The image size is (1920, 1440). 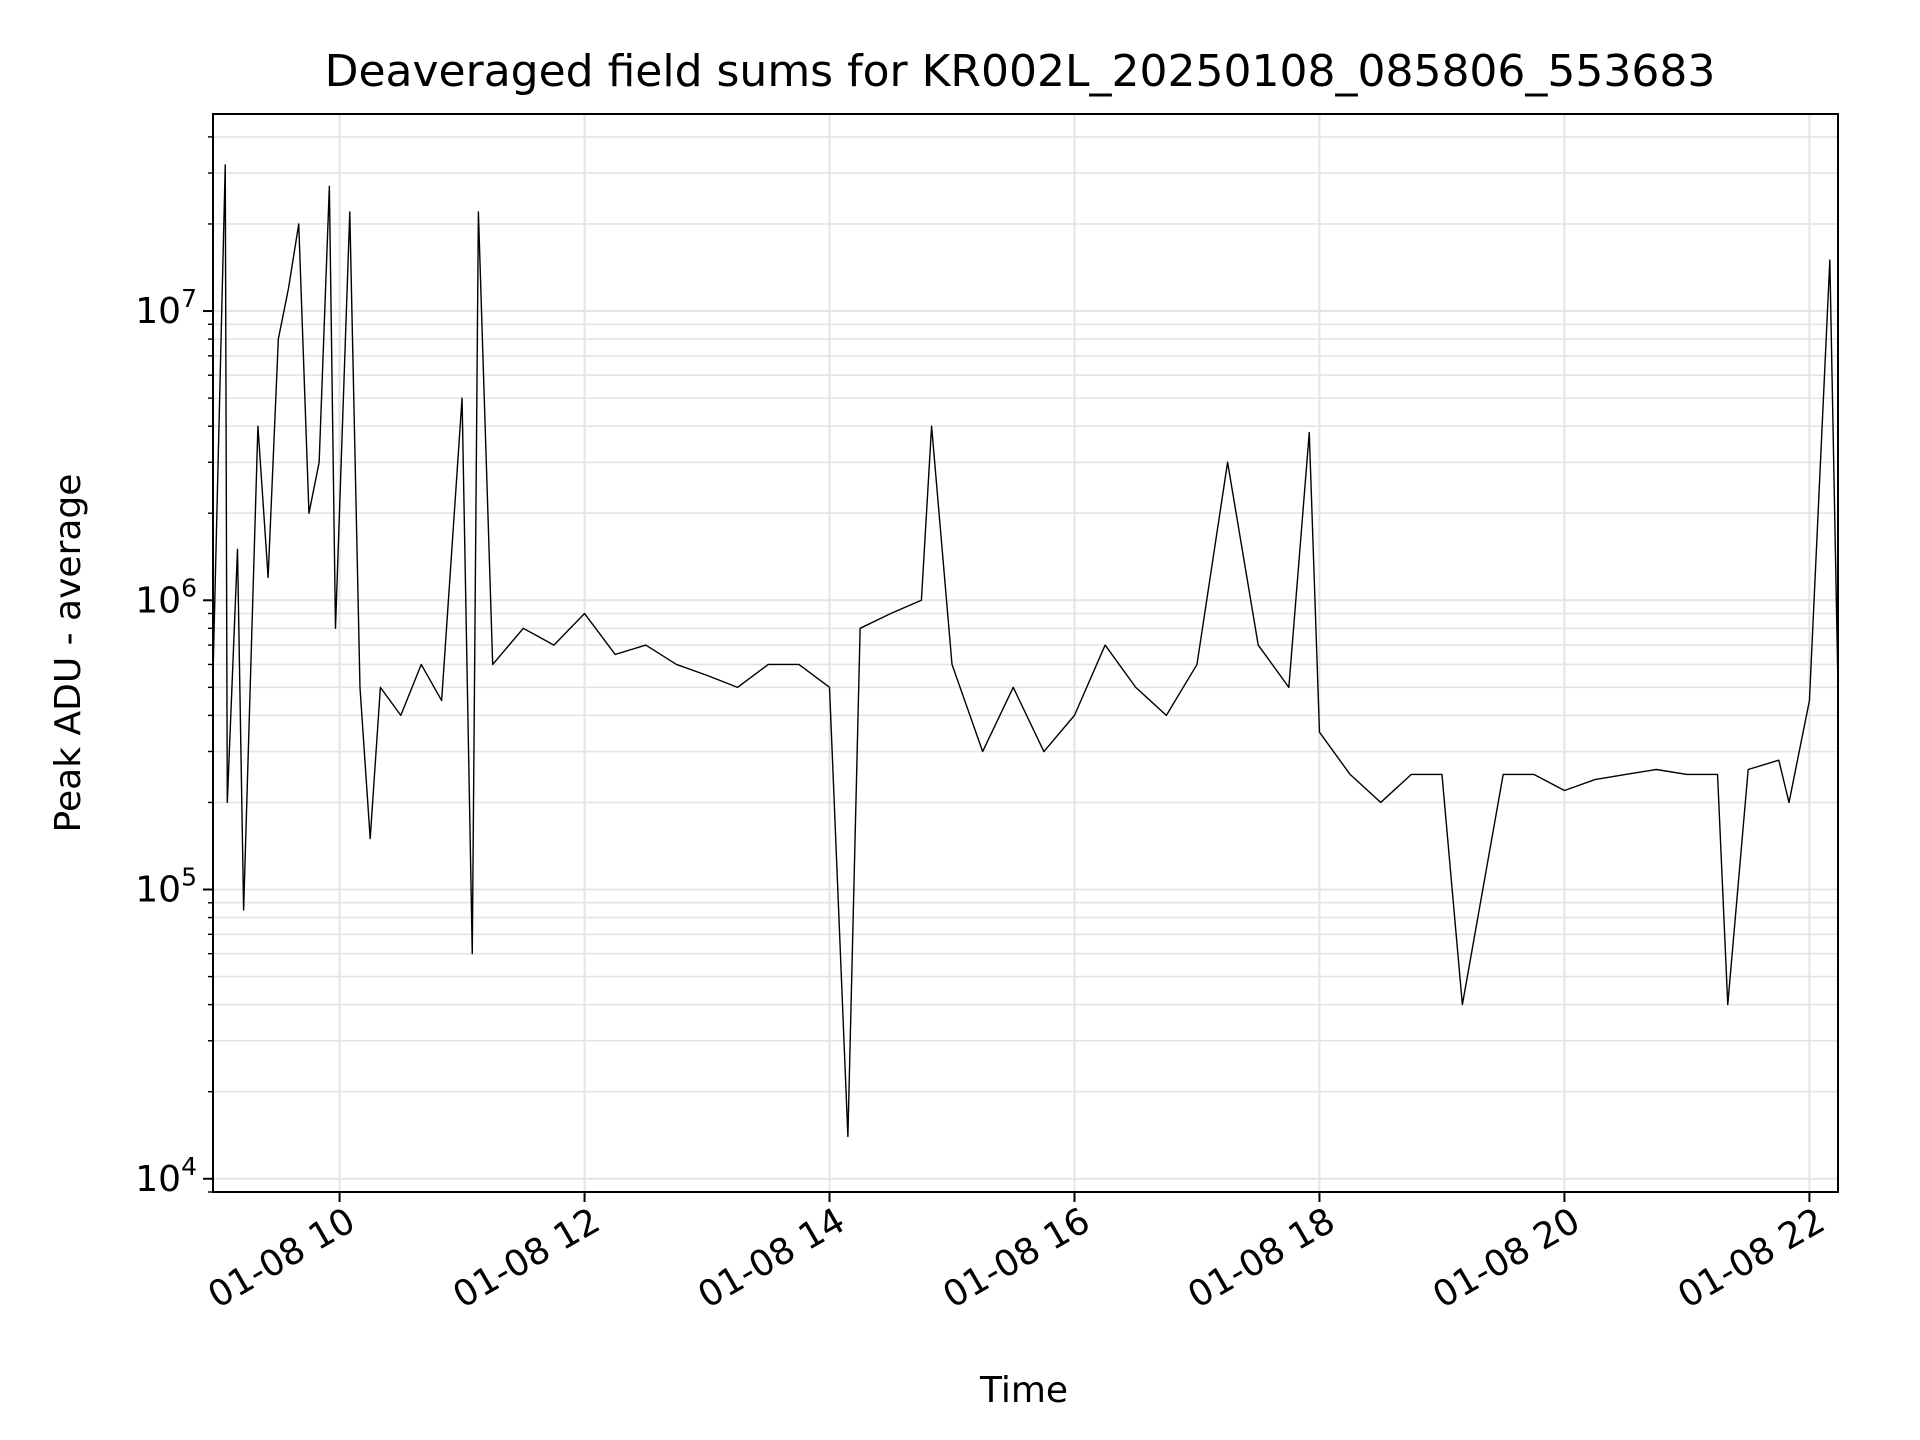 I want to click on y-tick-label: 10⁷, so click(x=166, y=308).